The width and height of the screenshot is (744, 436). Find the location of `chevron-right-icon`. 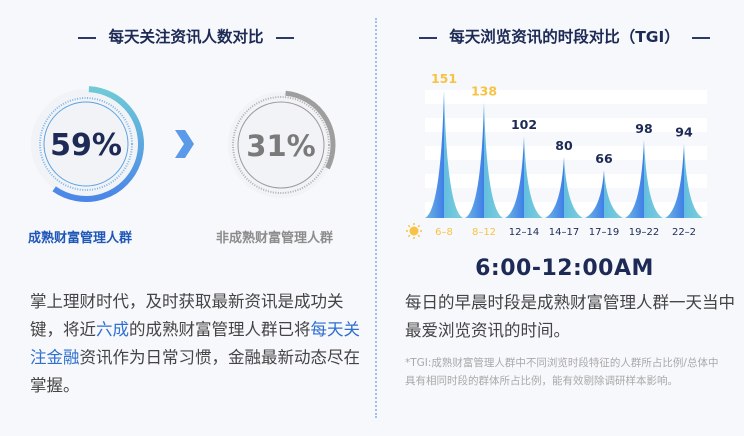

chevron-right-icon is located at coordinates (184, 144).